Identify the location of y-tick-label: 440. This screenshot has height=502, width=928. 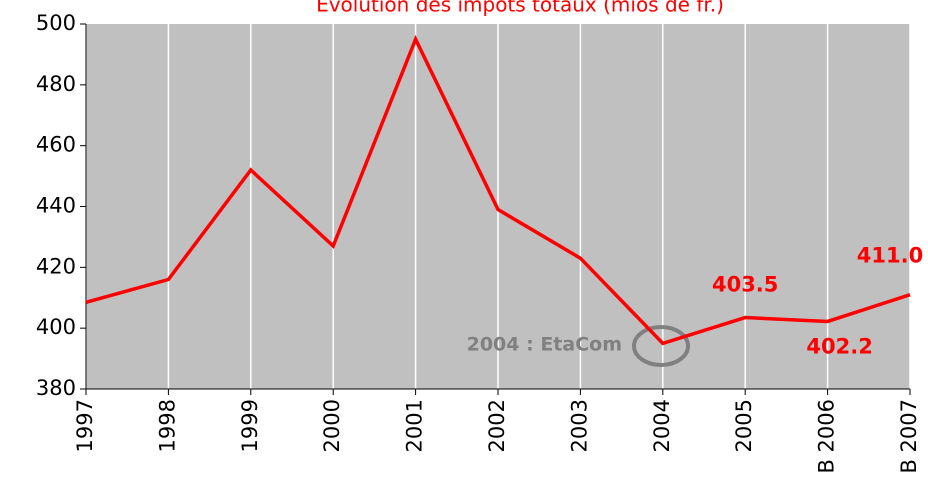
(56, 206).